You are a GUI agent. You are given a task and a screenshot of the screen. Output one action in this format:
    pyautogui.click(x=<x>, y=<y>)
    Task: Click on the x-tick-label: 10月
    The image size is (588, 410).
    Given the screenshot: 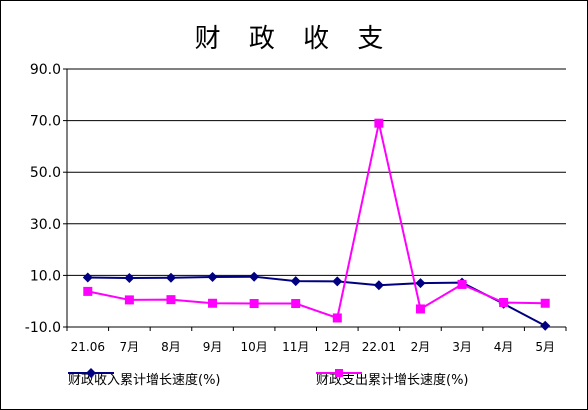 What is the action you would take?
    pyautogui.click(x=253, y=347)
    